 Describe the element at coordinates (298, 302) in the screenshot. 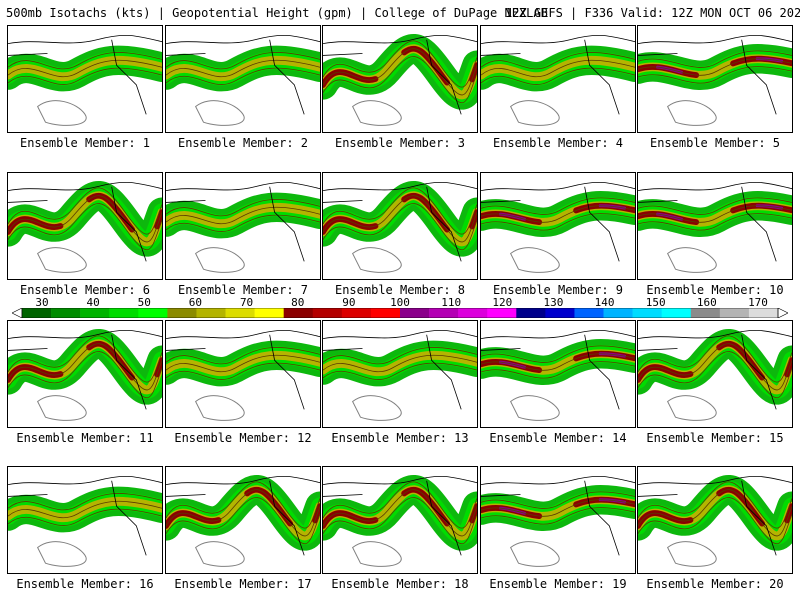

I see `colorbar-tick-label: 80` at that location.